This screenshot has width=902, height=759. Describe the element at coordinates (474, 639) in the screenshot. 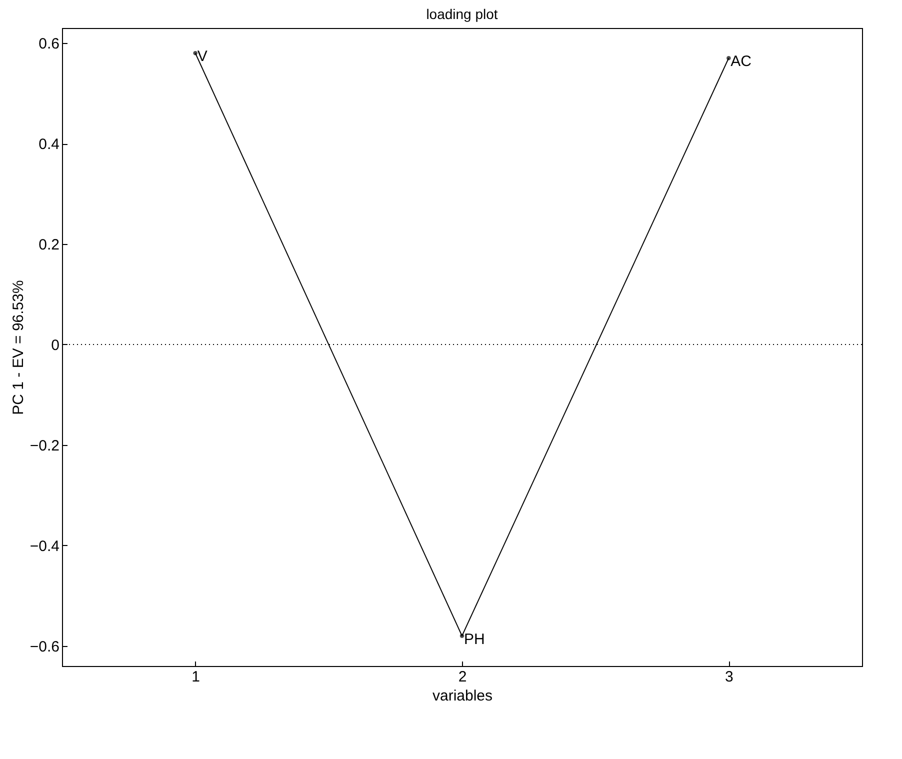

I see `annotation: PH` at that location.